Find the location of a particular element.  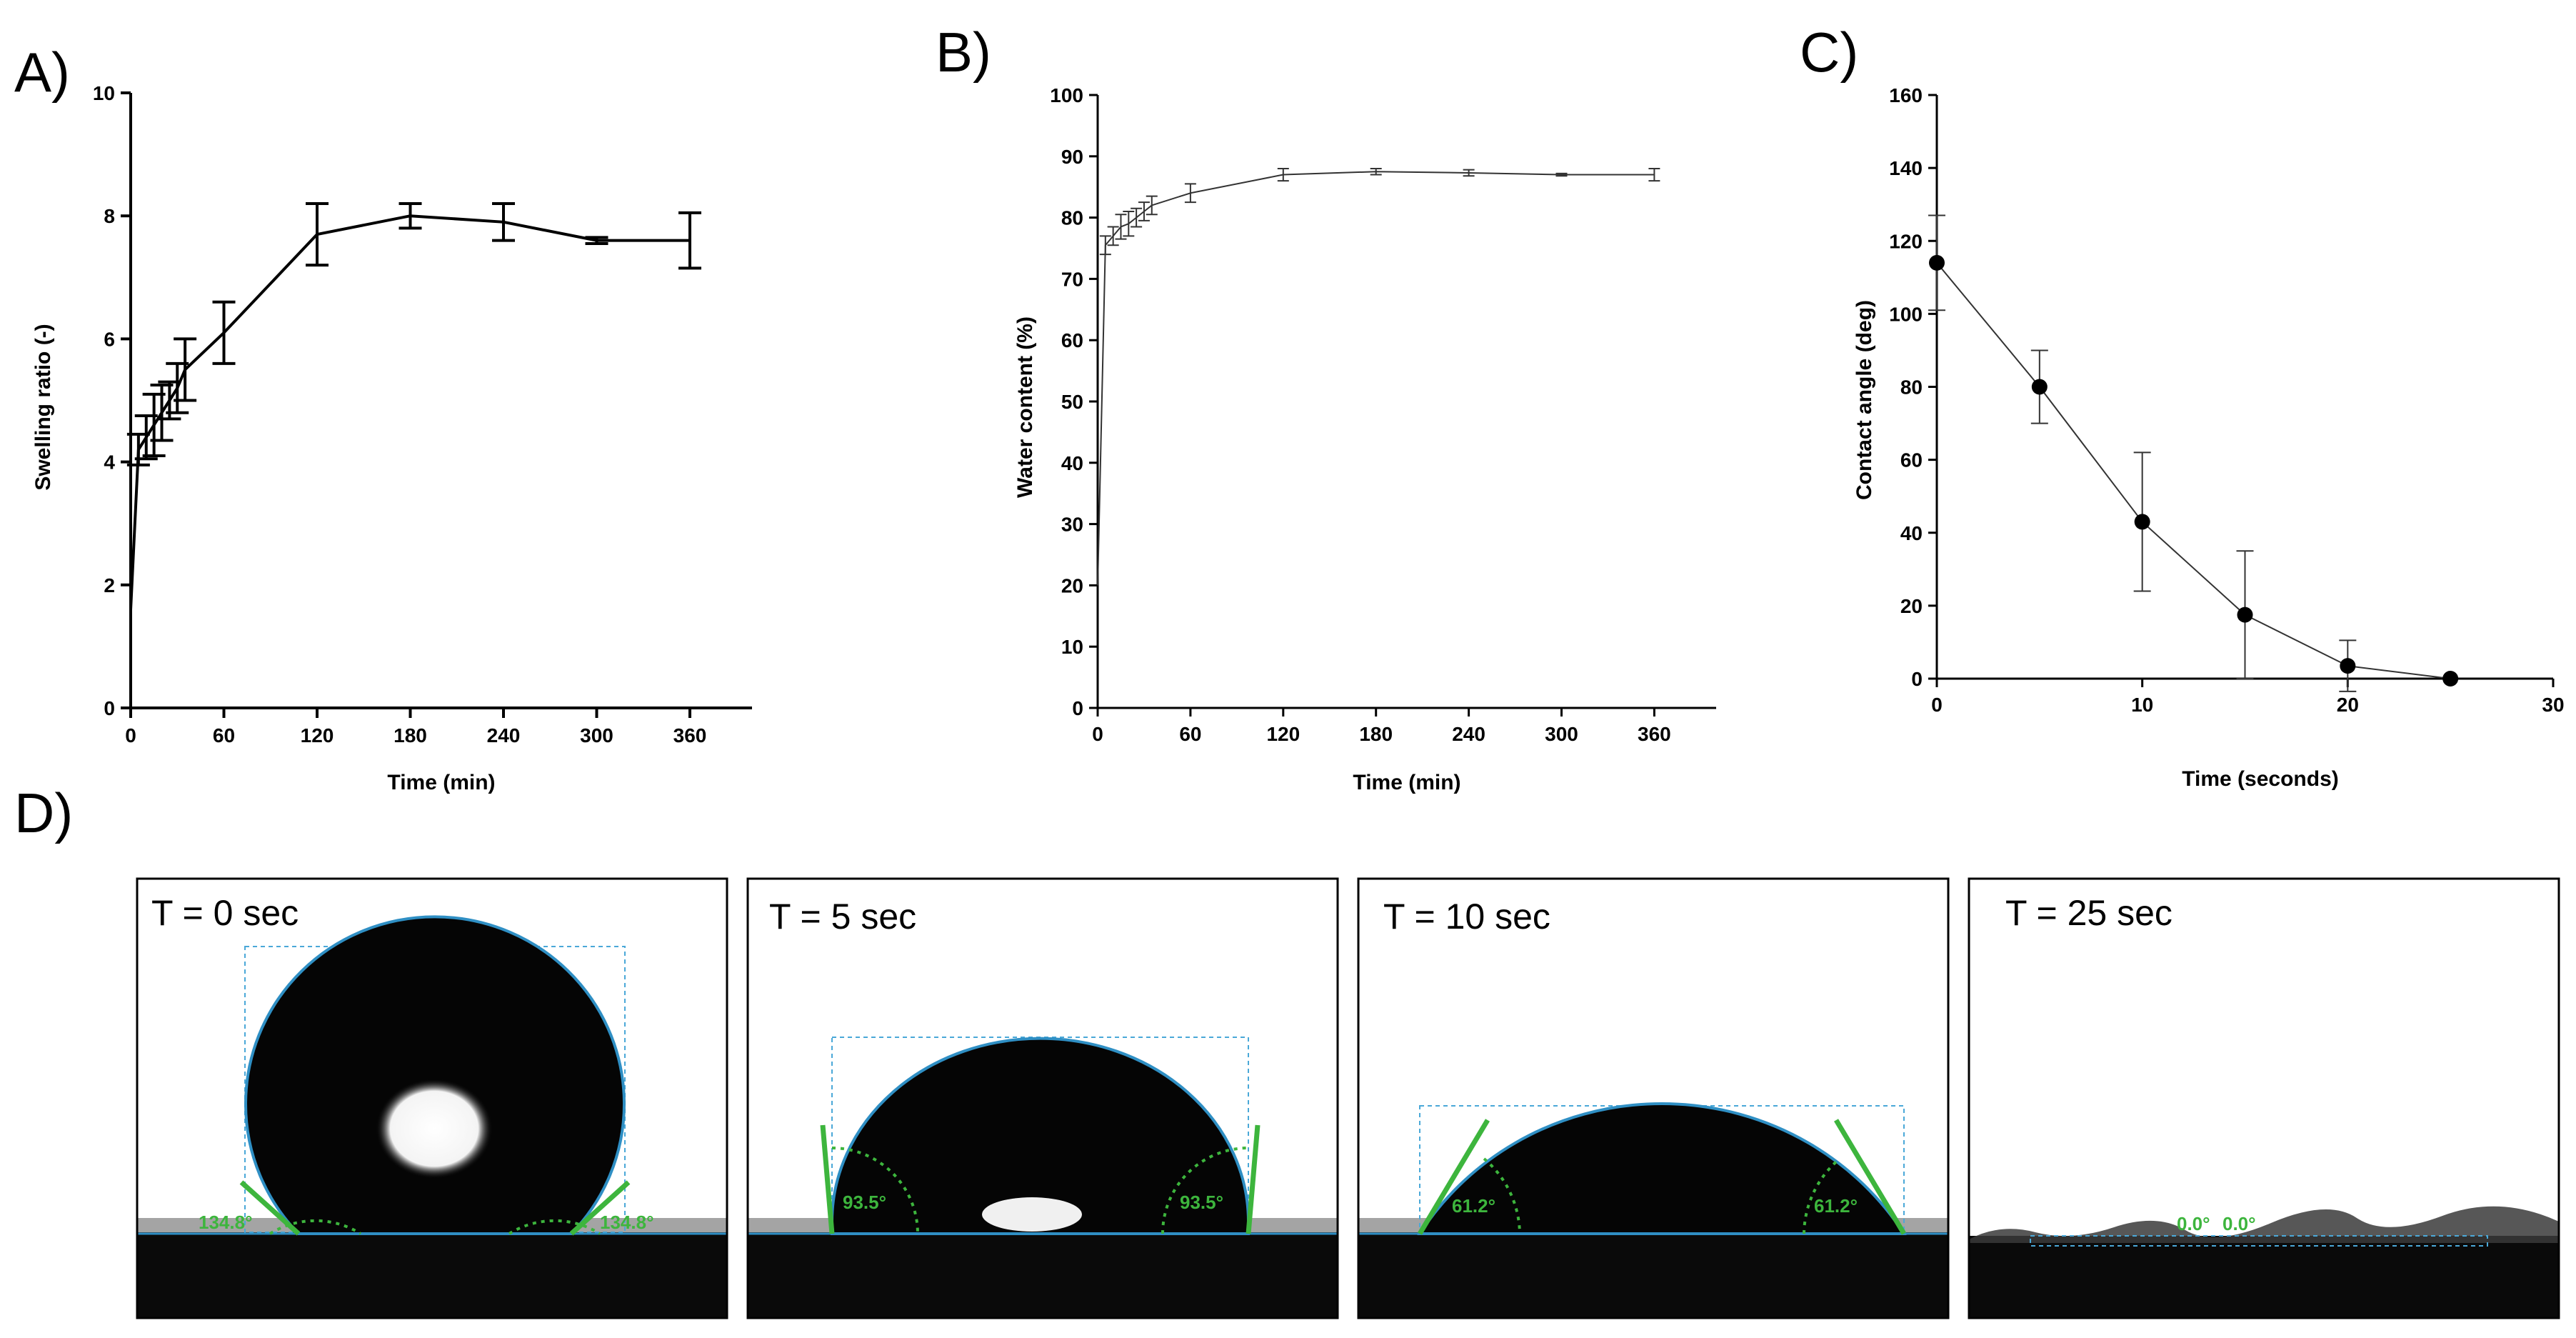

chart-c-axes: 0 20 40 60 80 100 120 140 160 0 10 20 30 is located at coordinates (2226, 400).